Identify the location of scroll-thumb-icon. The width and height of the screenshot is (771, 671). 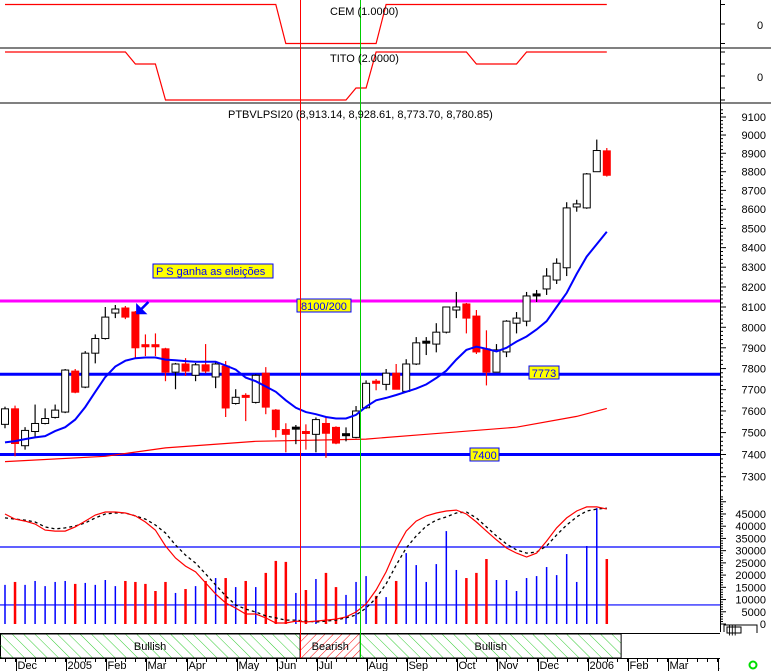
(734, 630).